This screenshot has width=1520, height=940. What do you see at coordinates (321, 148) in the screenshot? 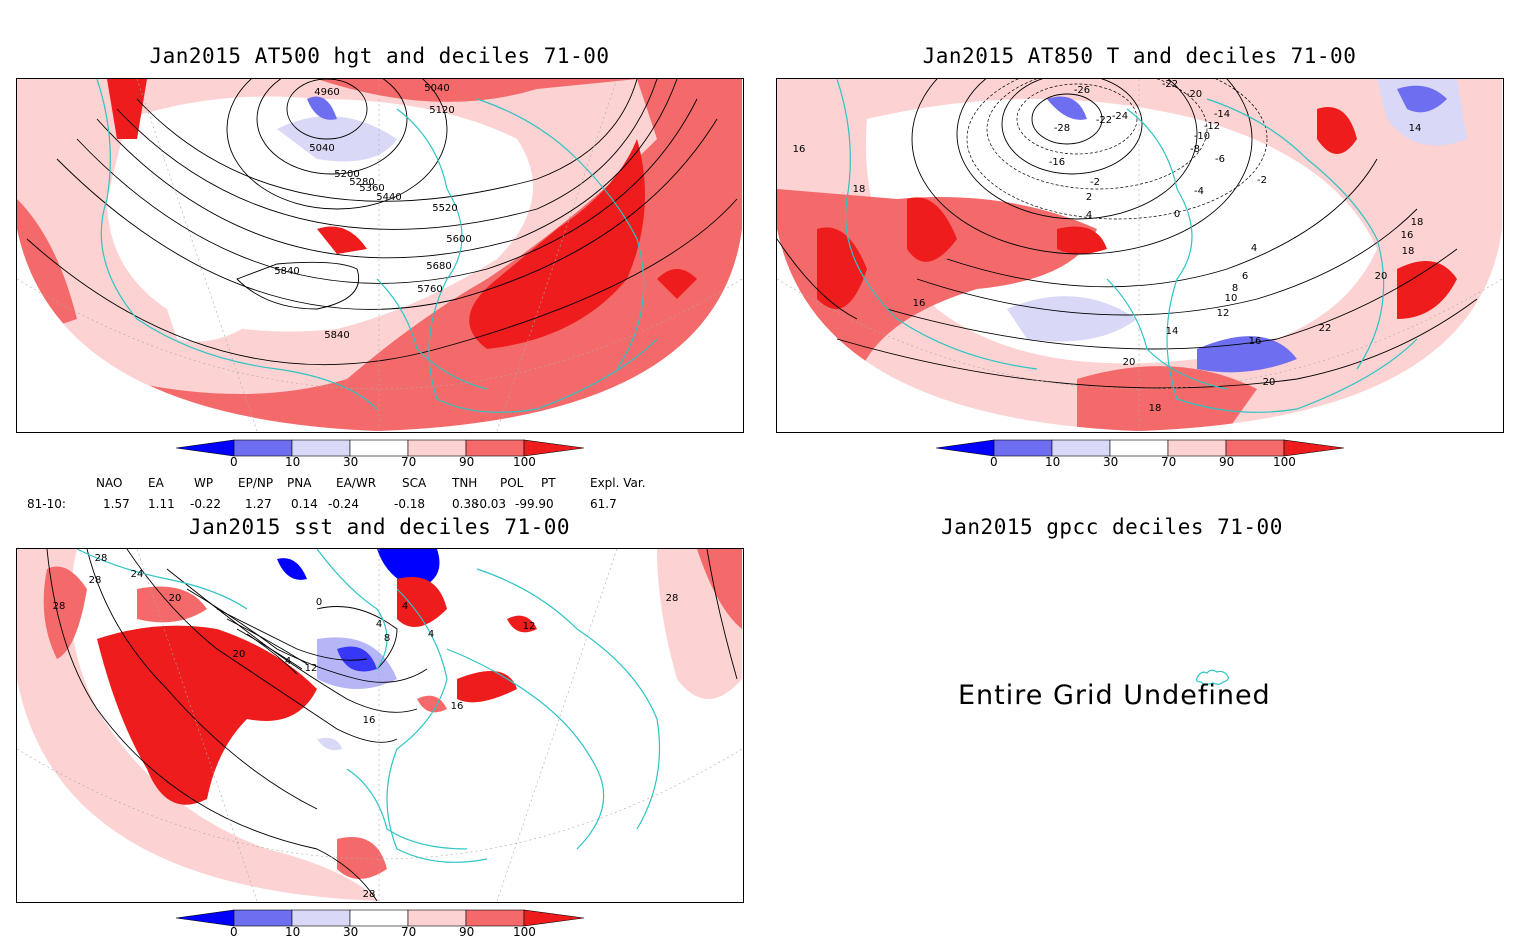
I see `contour-label: 5040` at bounding box center [321, 148].